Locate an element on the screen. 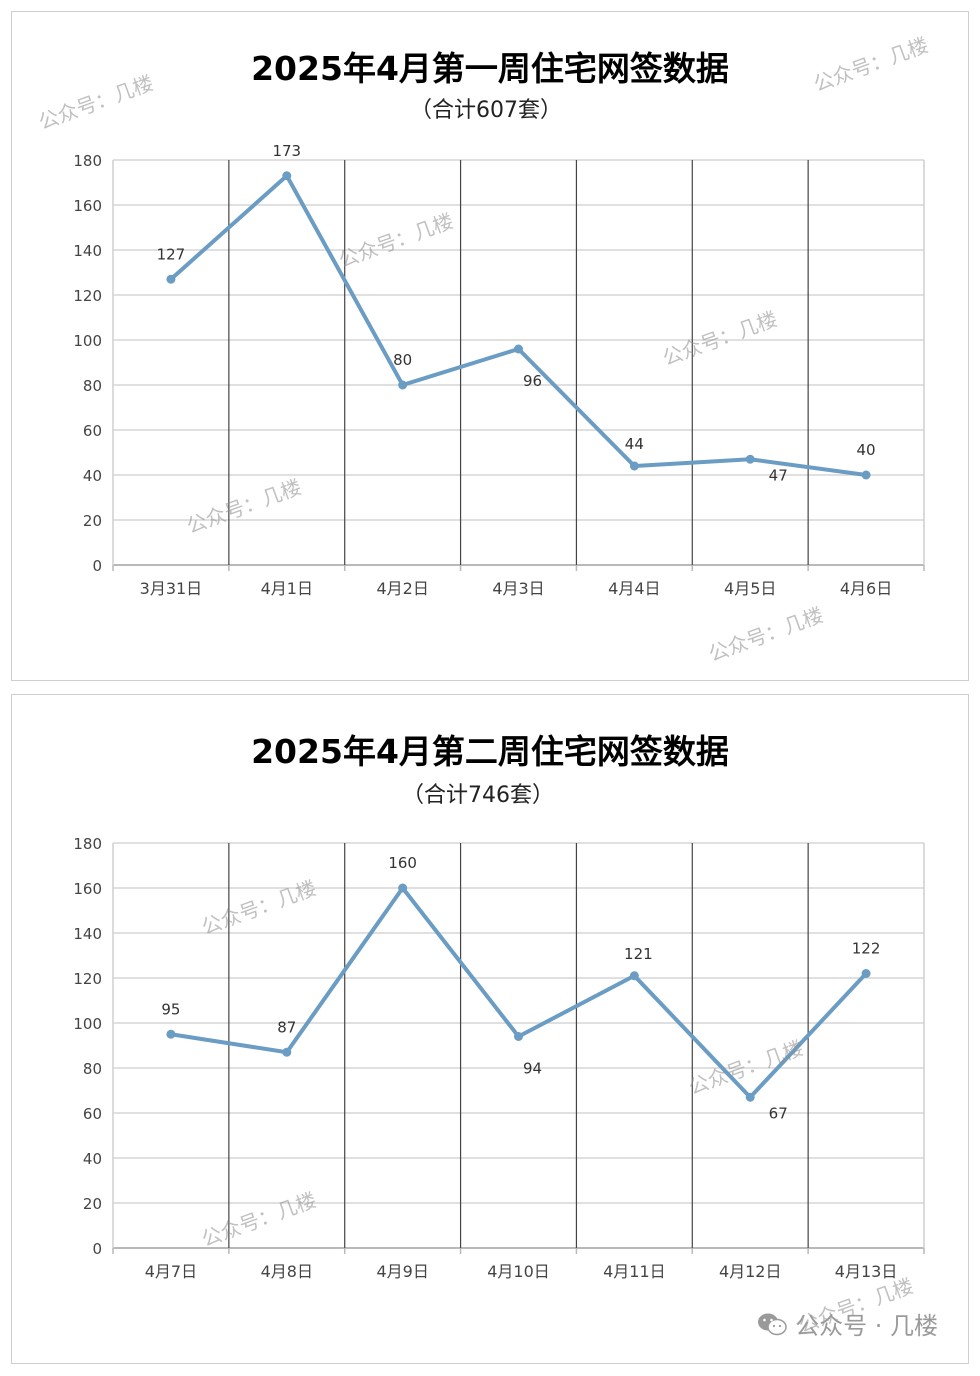 The image size is (980, 1376). x-tick-label: 4月3日 is located at coordinates (518, 588).